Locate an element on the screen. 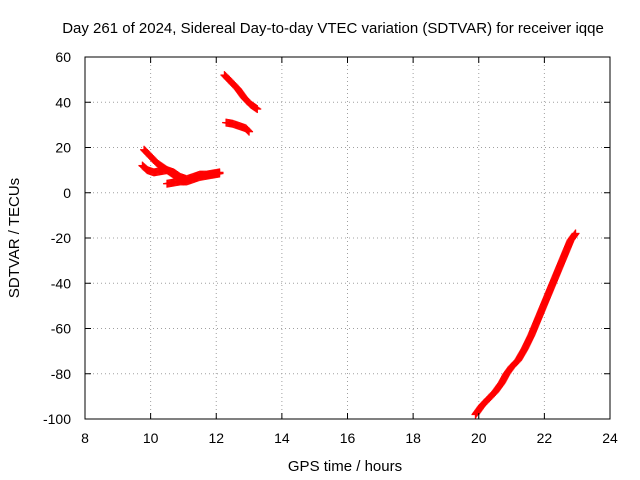 This screenshot has width=640, height=480. y-tick-label: -60 is located at coordinates (61, 329).